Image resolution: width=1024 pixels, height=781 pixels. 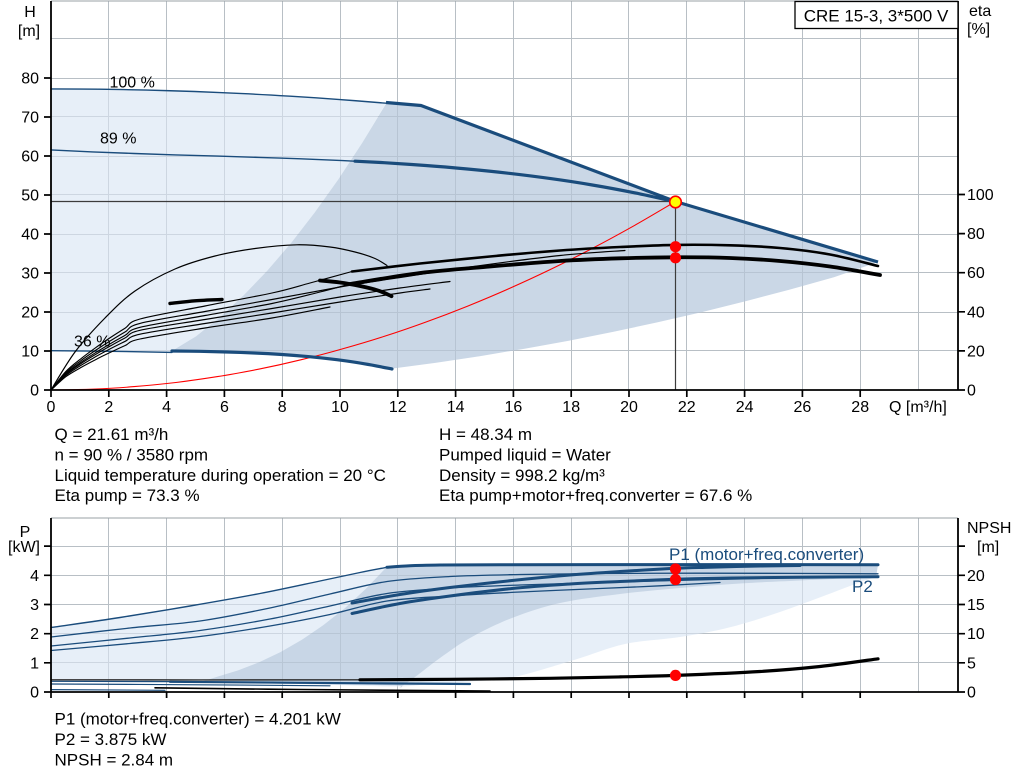 I want to click on svg-text: 28, so click(x=860, y=407).